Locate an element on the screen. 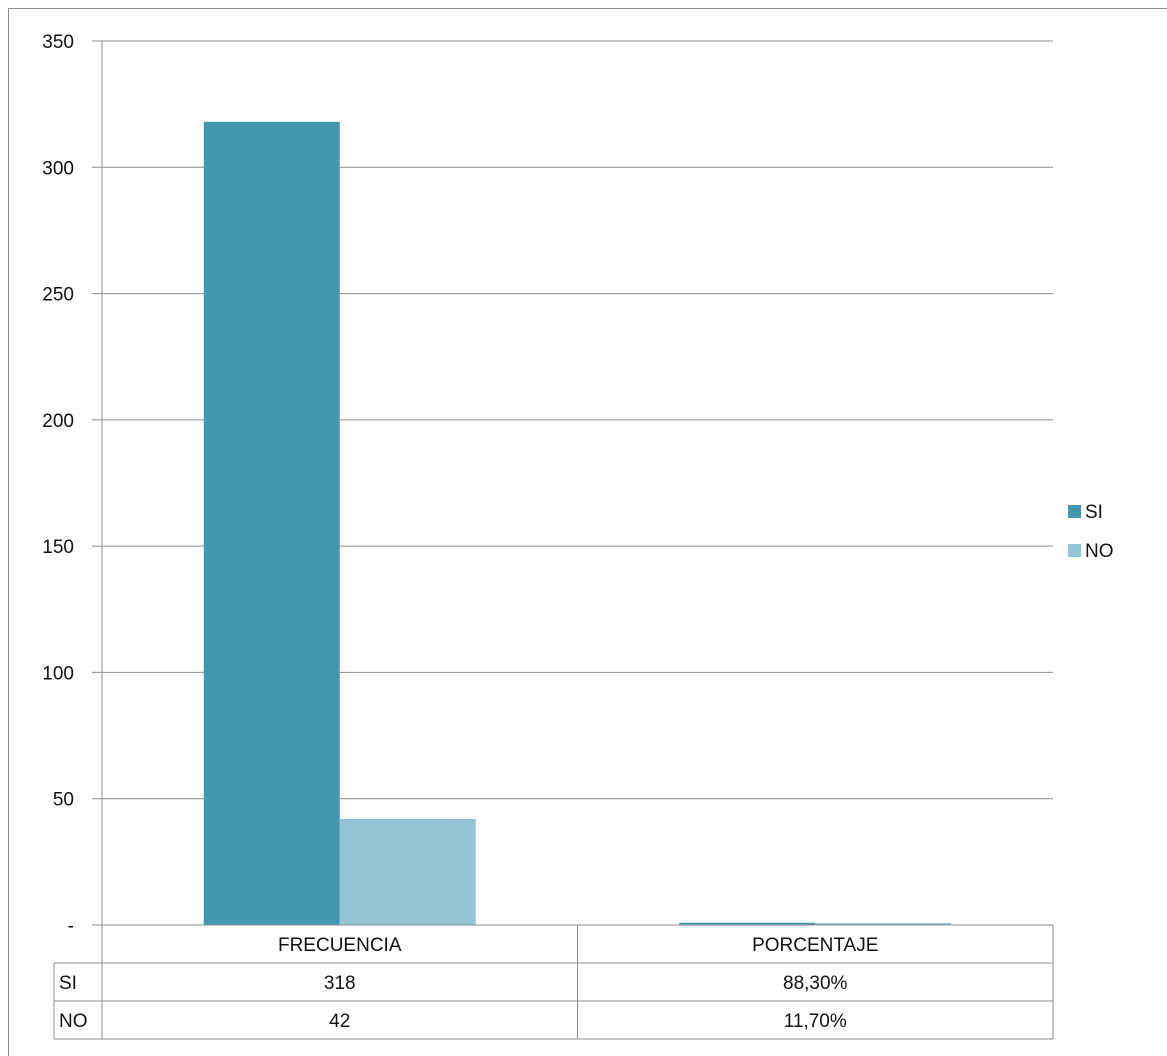 The image size is (1167, 1056). legend-swatch-no is located at coordinates (1074, 550).